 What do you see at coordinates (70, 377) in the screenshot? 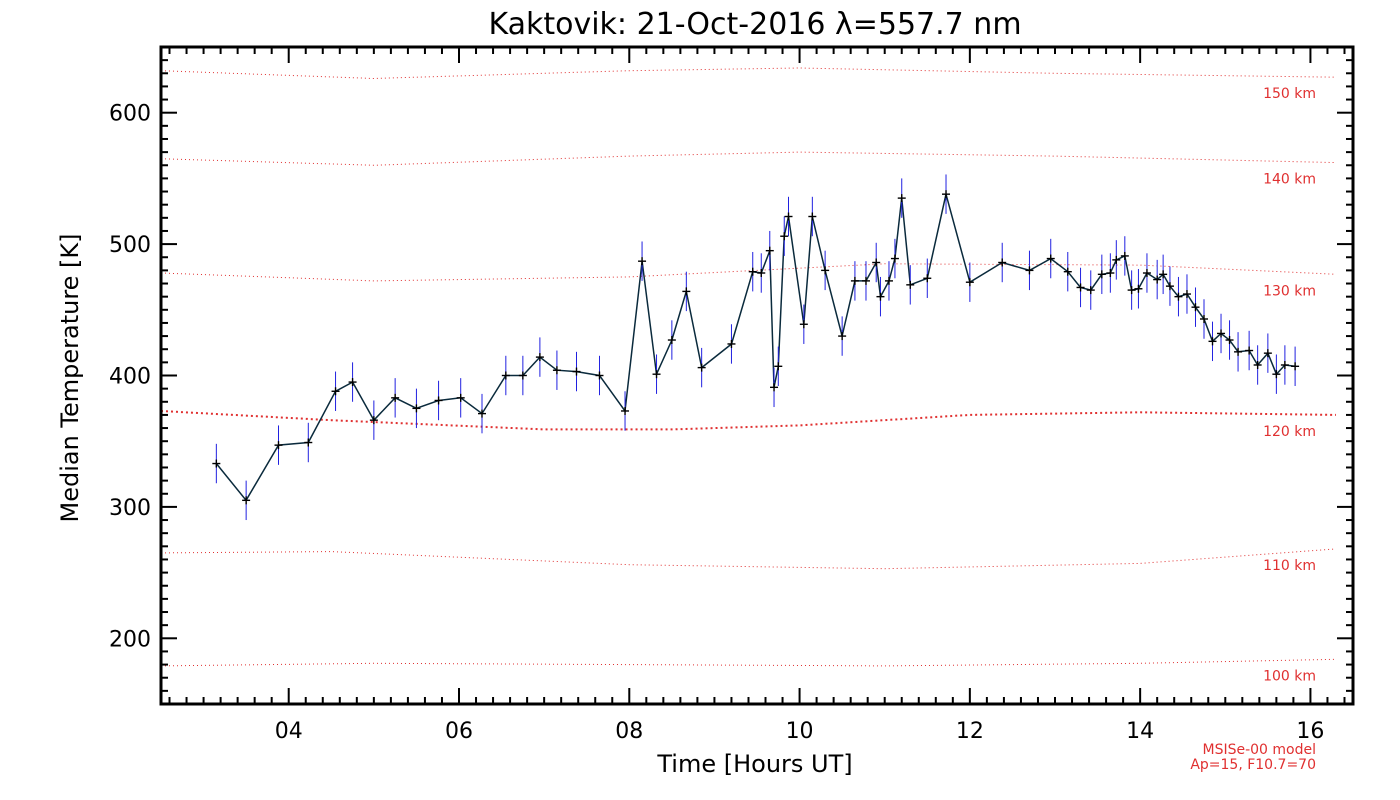
I see `y-axis-label: Median Temperature [K]` at bounding box center [70, 377].